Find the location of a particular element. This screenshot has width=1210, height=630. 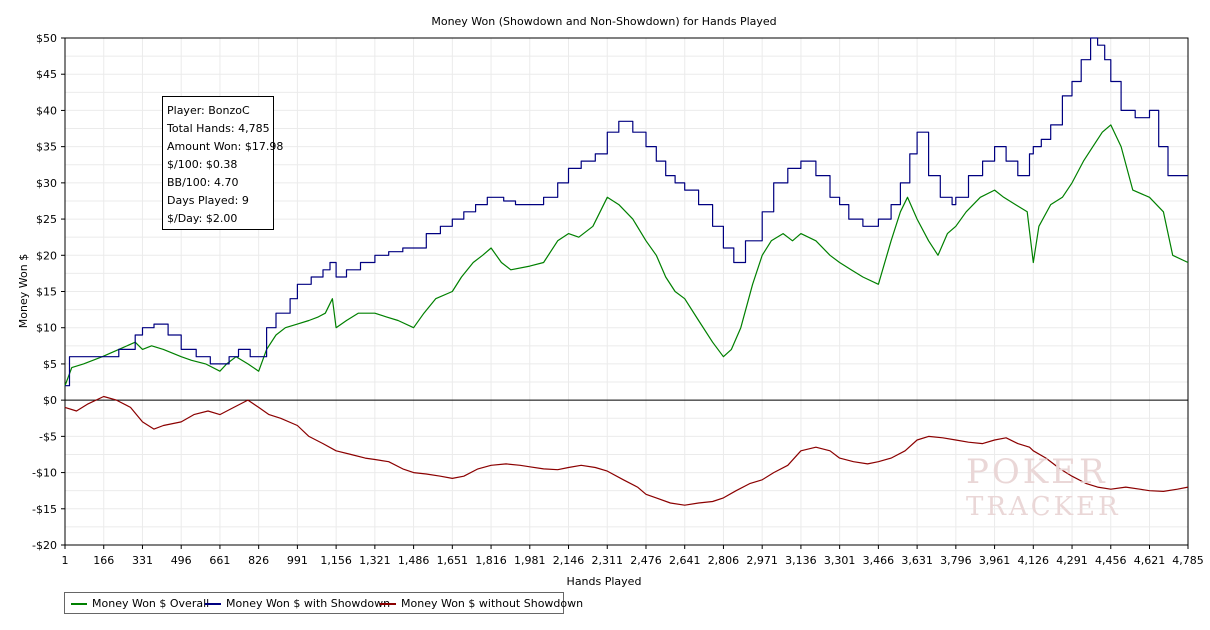

x-tick-label: 1,486 is located at coordinates (414, 560).